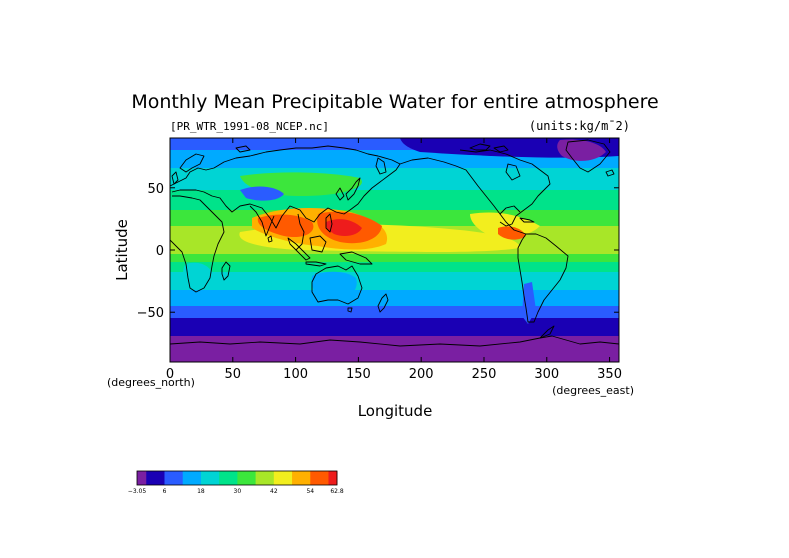 The image size is (789, 558). I want to click on coast-philippines, so click(329, 223).